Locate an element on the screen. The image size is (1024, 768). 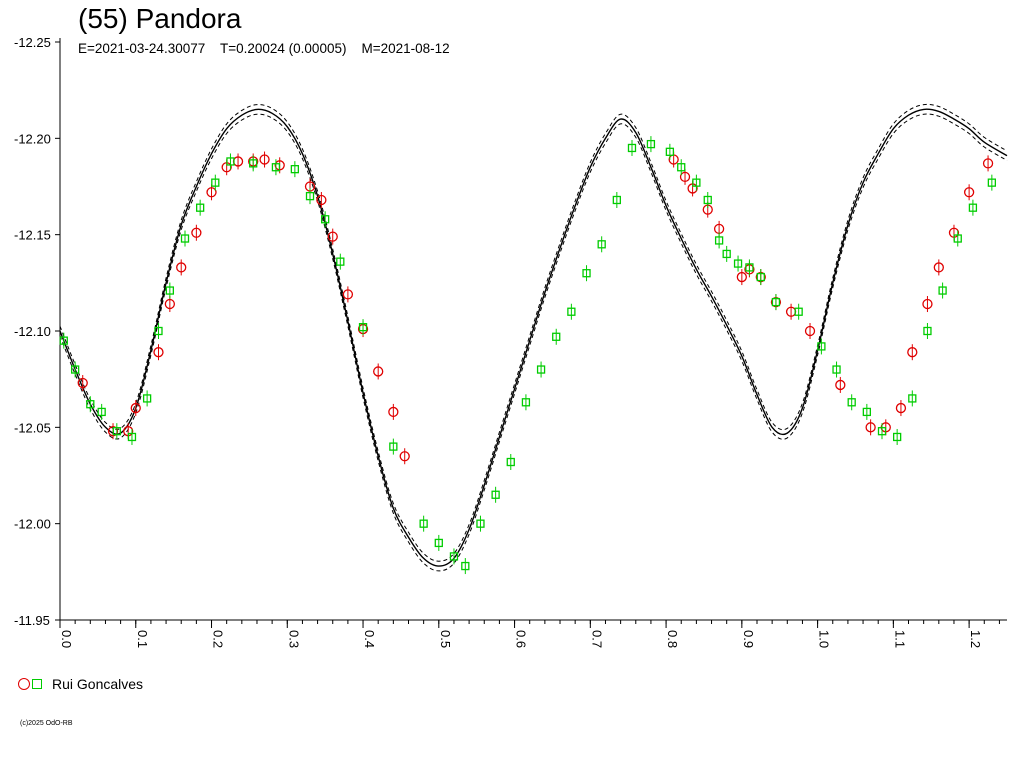
chart-title: (55) Pandora is located at coordinates (160, 18).